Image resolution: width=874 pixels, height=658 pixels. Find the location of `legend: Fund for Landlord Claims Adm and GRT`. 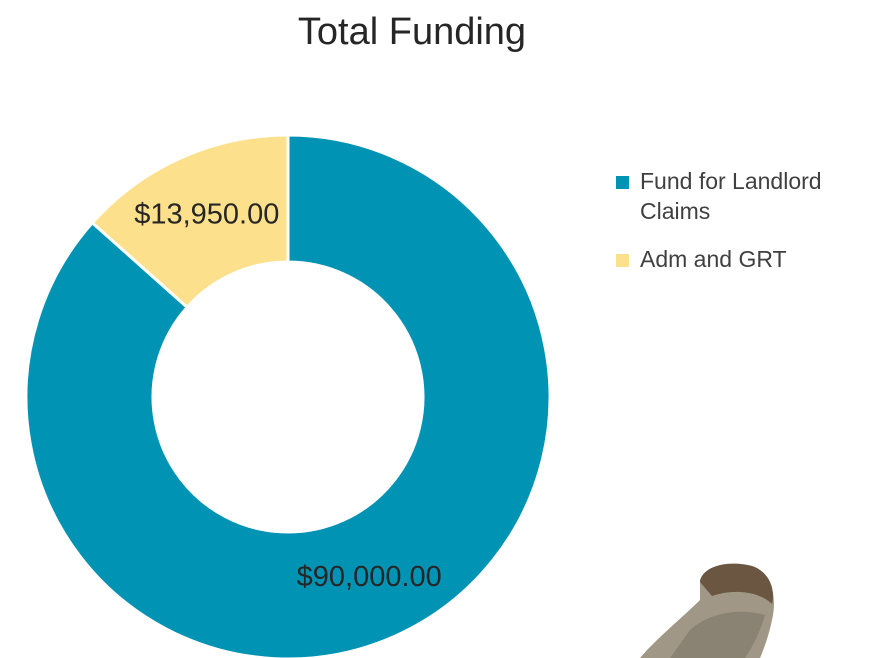

legend: Fund for Landlord Claims Adm and GRT is located at coordinates (741, 229).